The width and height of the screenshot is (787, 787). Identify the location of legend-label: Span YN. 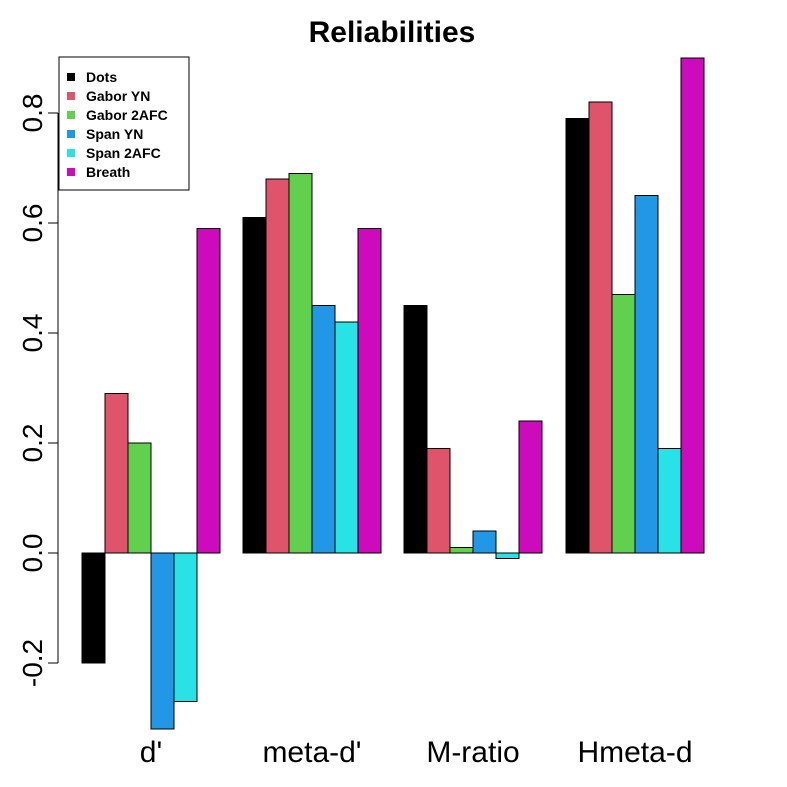
(114, 134).